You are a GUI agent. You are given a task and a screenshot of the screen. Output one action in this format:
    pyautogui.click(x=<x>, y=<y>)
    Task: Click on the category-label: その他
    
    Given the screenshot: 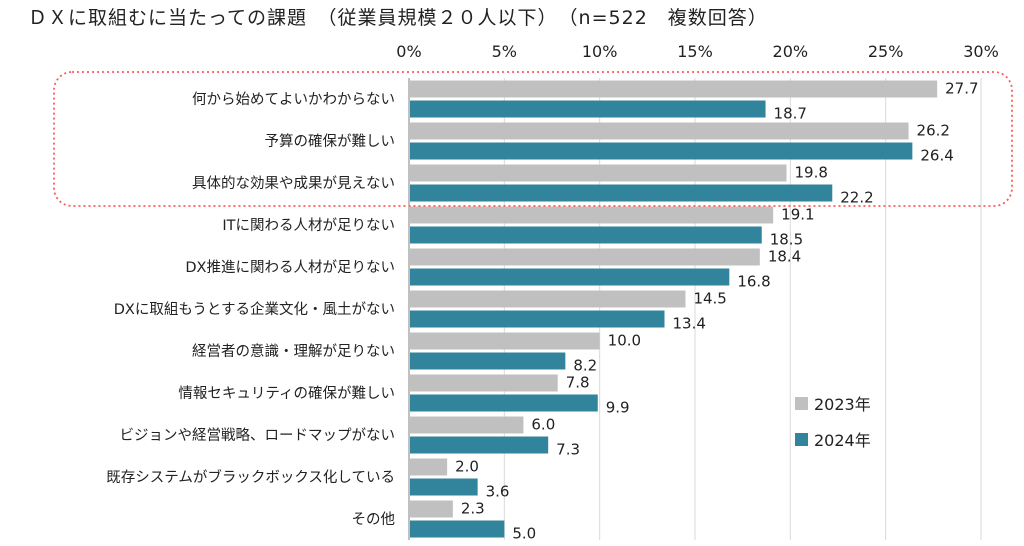 What is the action you would take?
    pyautogui.click(x=374, y=519)
    